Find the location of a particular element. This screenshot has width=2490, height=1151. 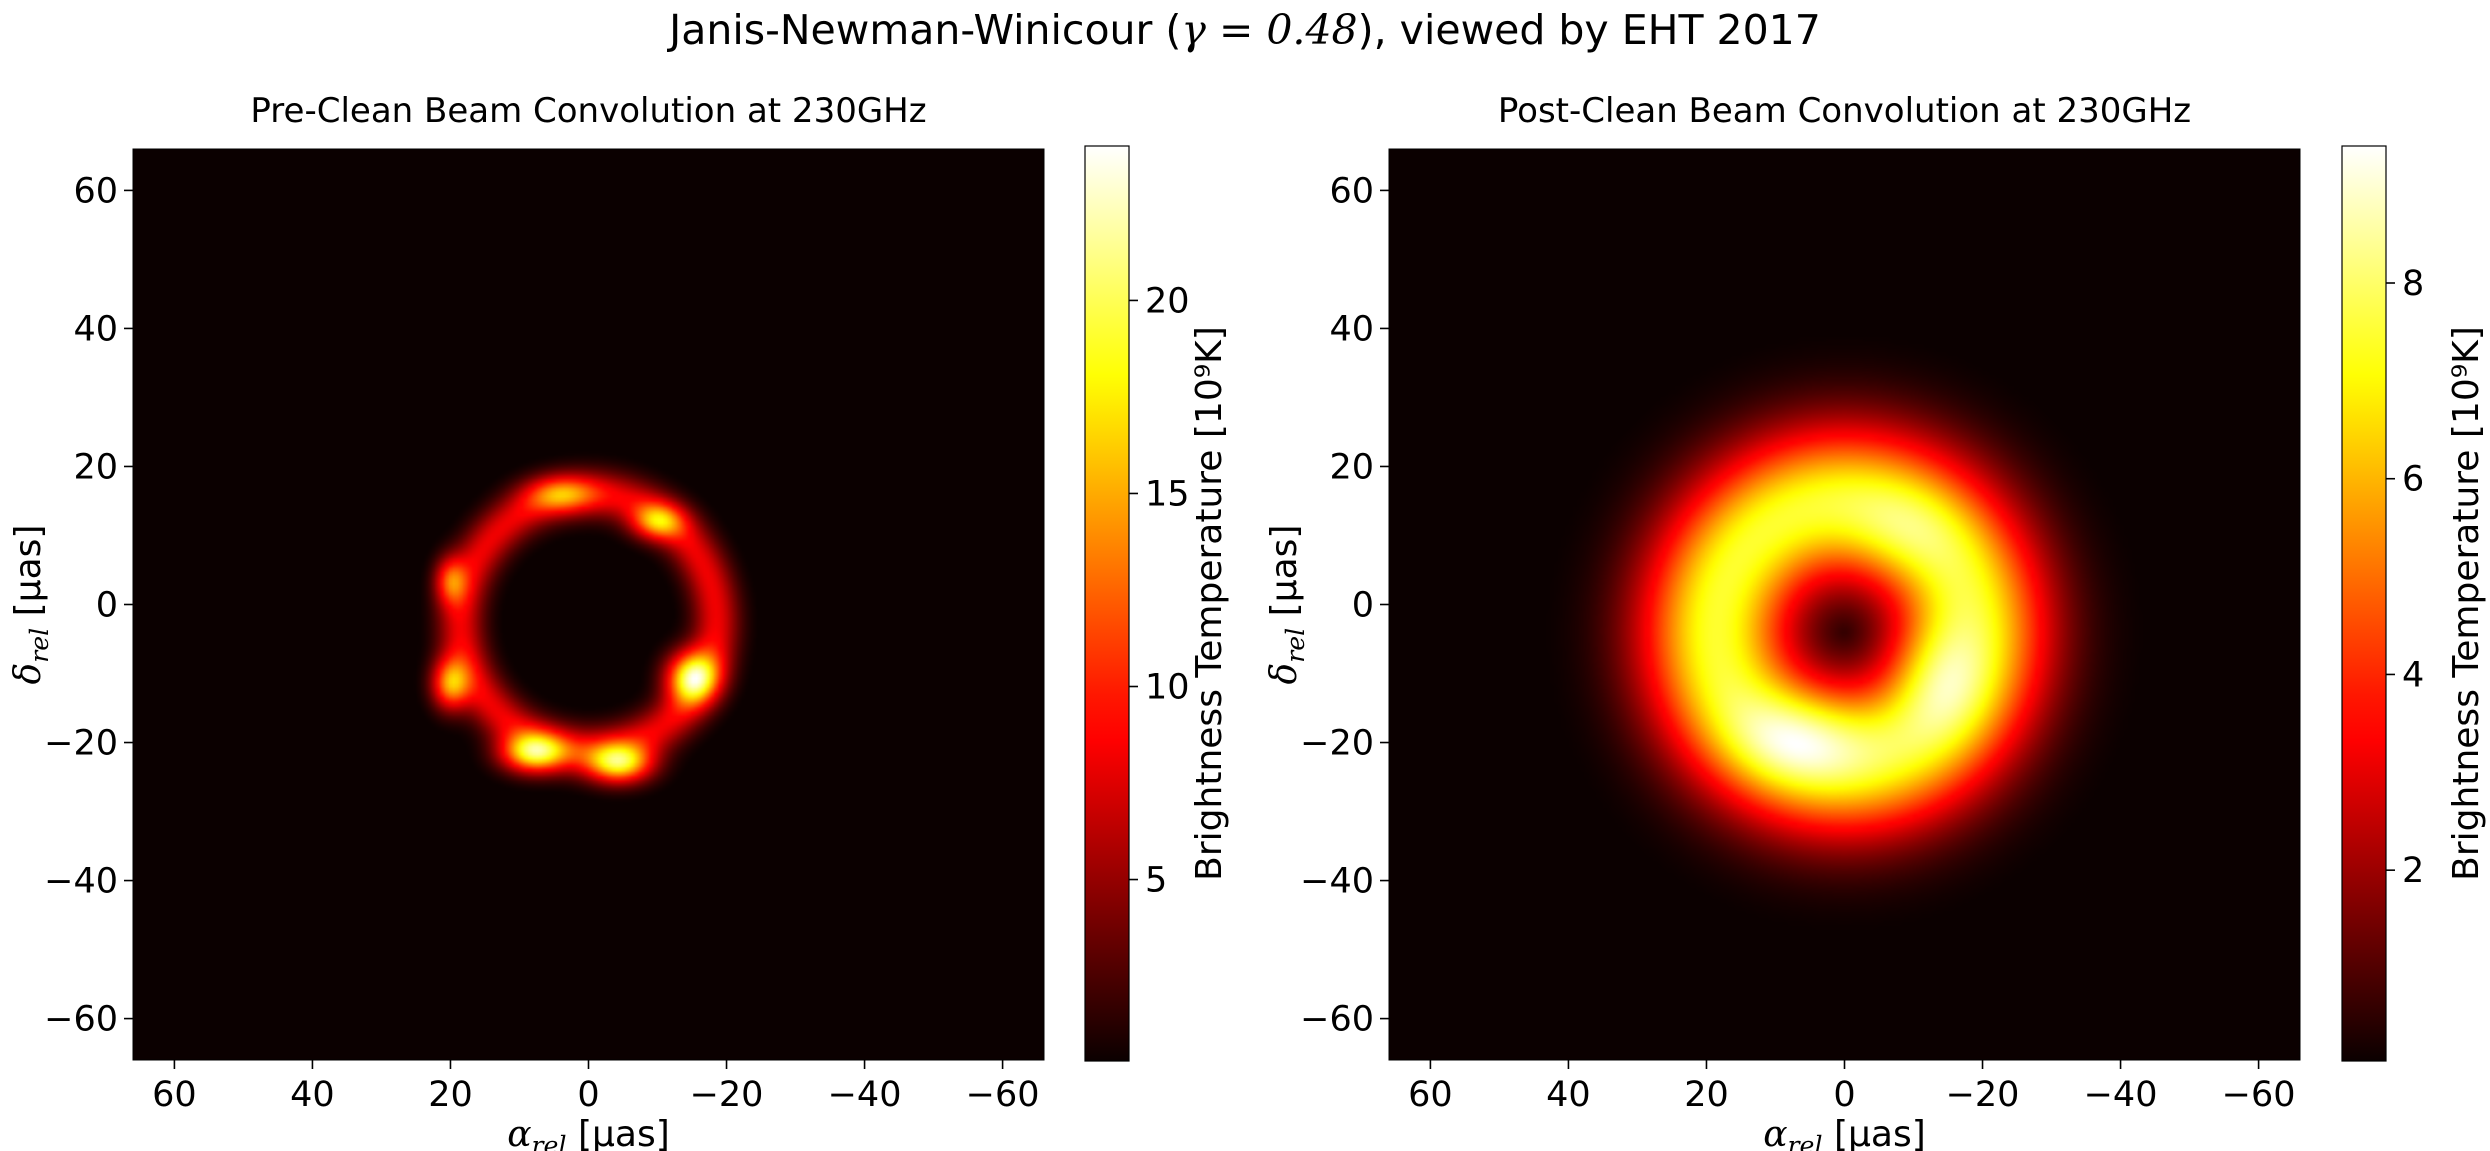

colorbar-tick-label: 15 is located at coordinates (1167, 494).